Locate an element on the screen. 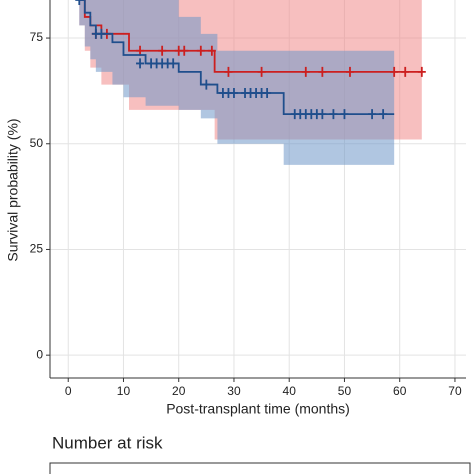  y-axis-label: Survival probability (%) is located at coordinates (13, 189).